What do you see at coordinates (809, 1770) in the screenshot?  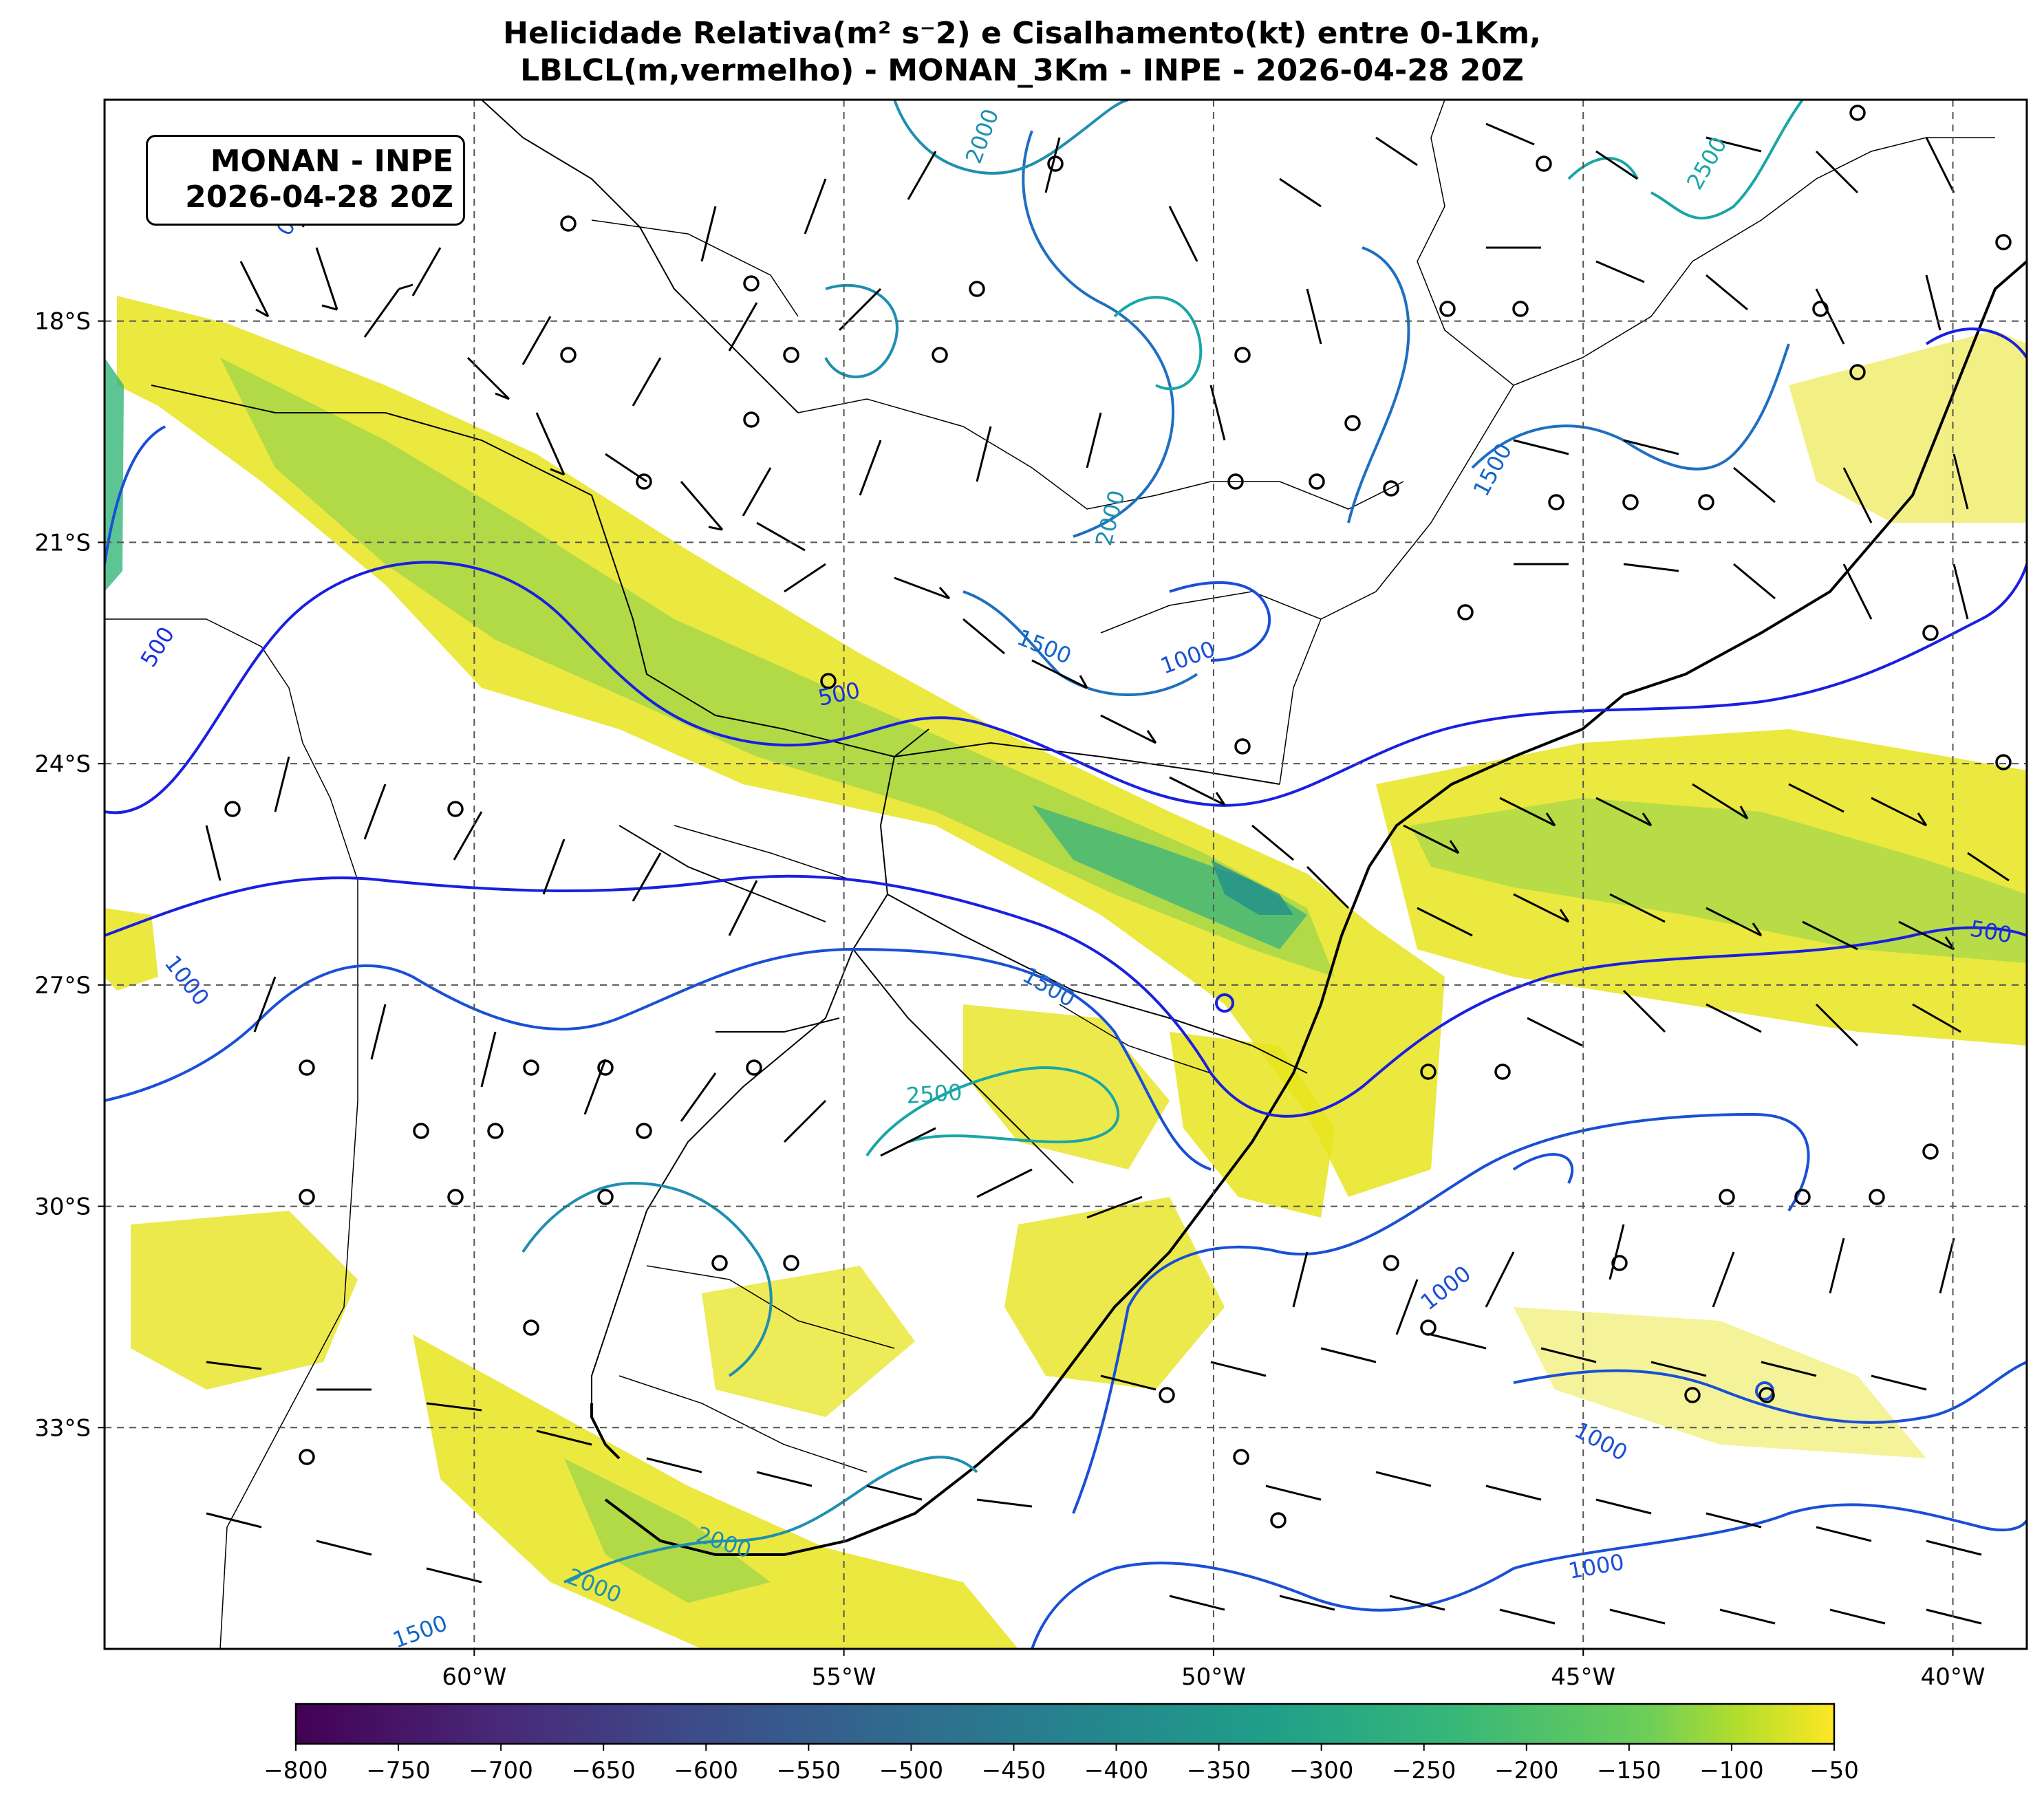 I see `colorbar-tick-label: −550` at bounding box center [809, 1770].